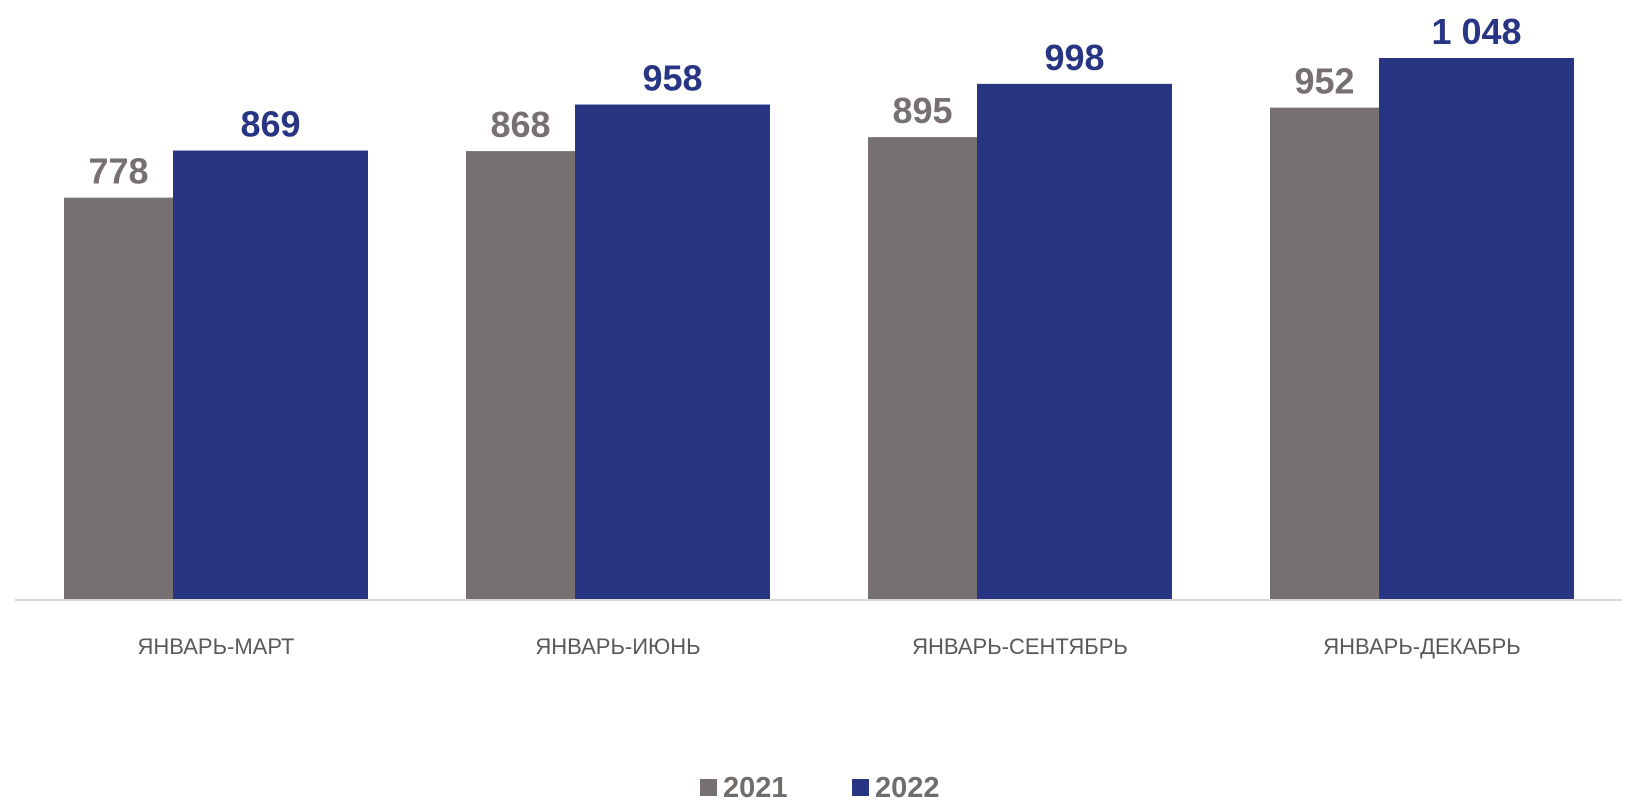 This screenshot has width=1627, height=801. What do you see at coordinates (270, 124) in the screenshot?
I see `data-label-2022-1: 869` at bounding box center [270, 124].